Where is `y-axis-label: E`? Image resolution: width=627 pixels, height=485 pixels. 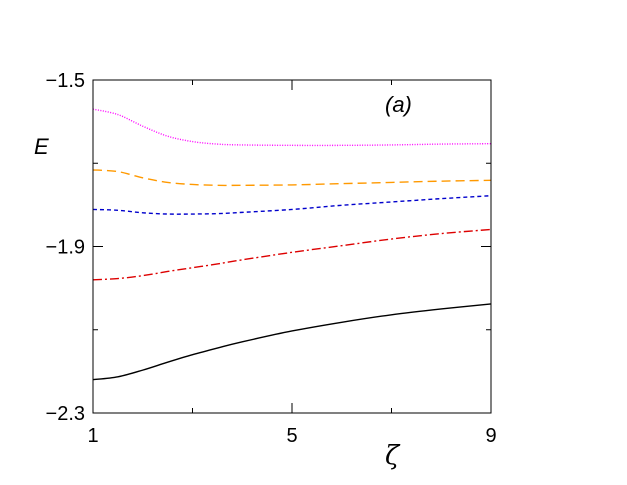
y-axis-label: E is located at coordinates (41, 146).